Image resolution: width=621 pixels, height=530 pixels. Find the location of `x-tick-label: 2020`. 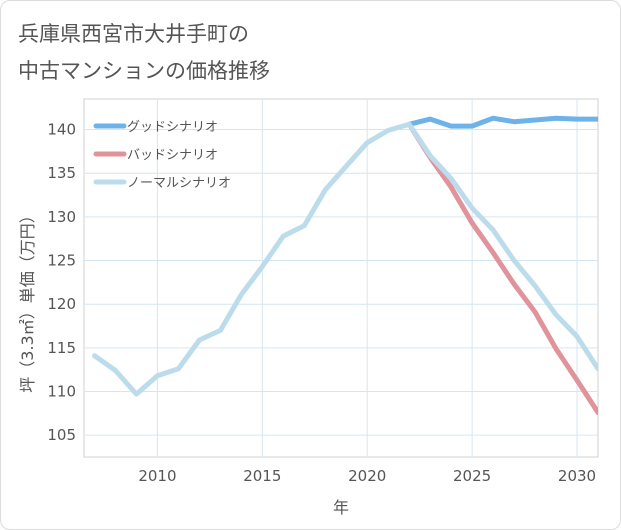

x-tick-label: 2020 is located at coordinates (367, 476).